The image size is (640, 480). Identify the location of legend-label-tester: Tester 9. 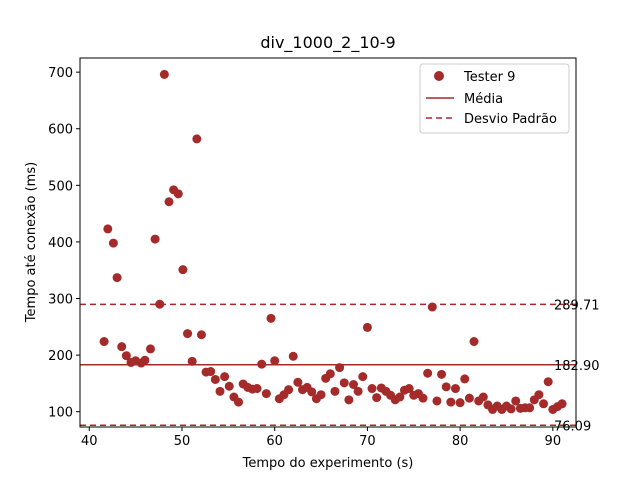
(489, 77).